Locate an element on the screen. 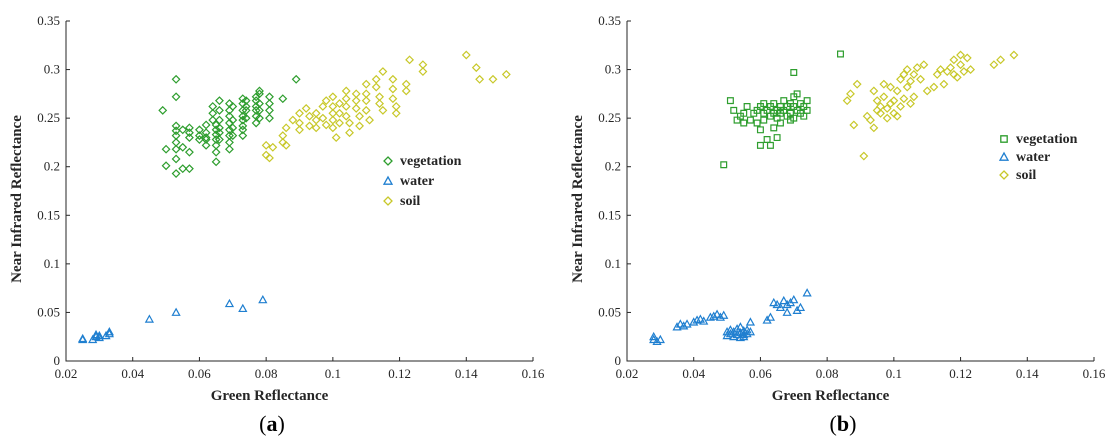  x-tick-label: 0.14 is located at coordinates (1027, 373).